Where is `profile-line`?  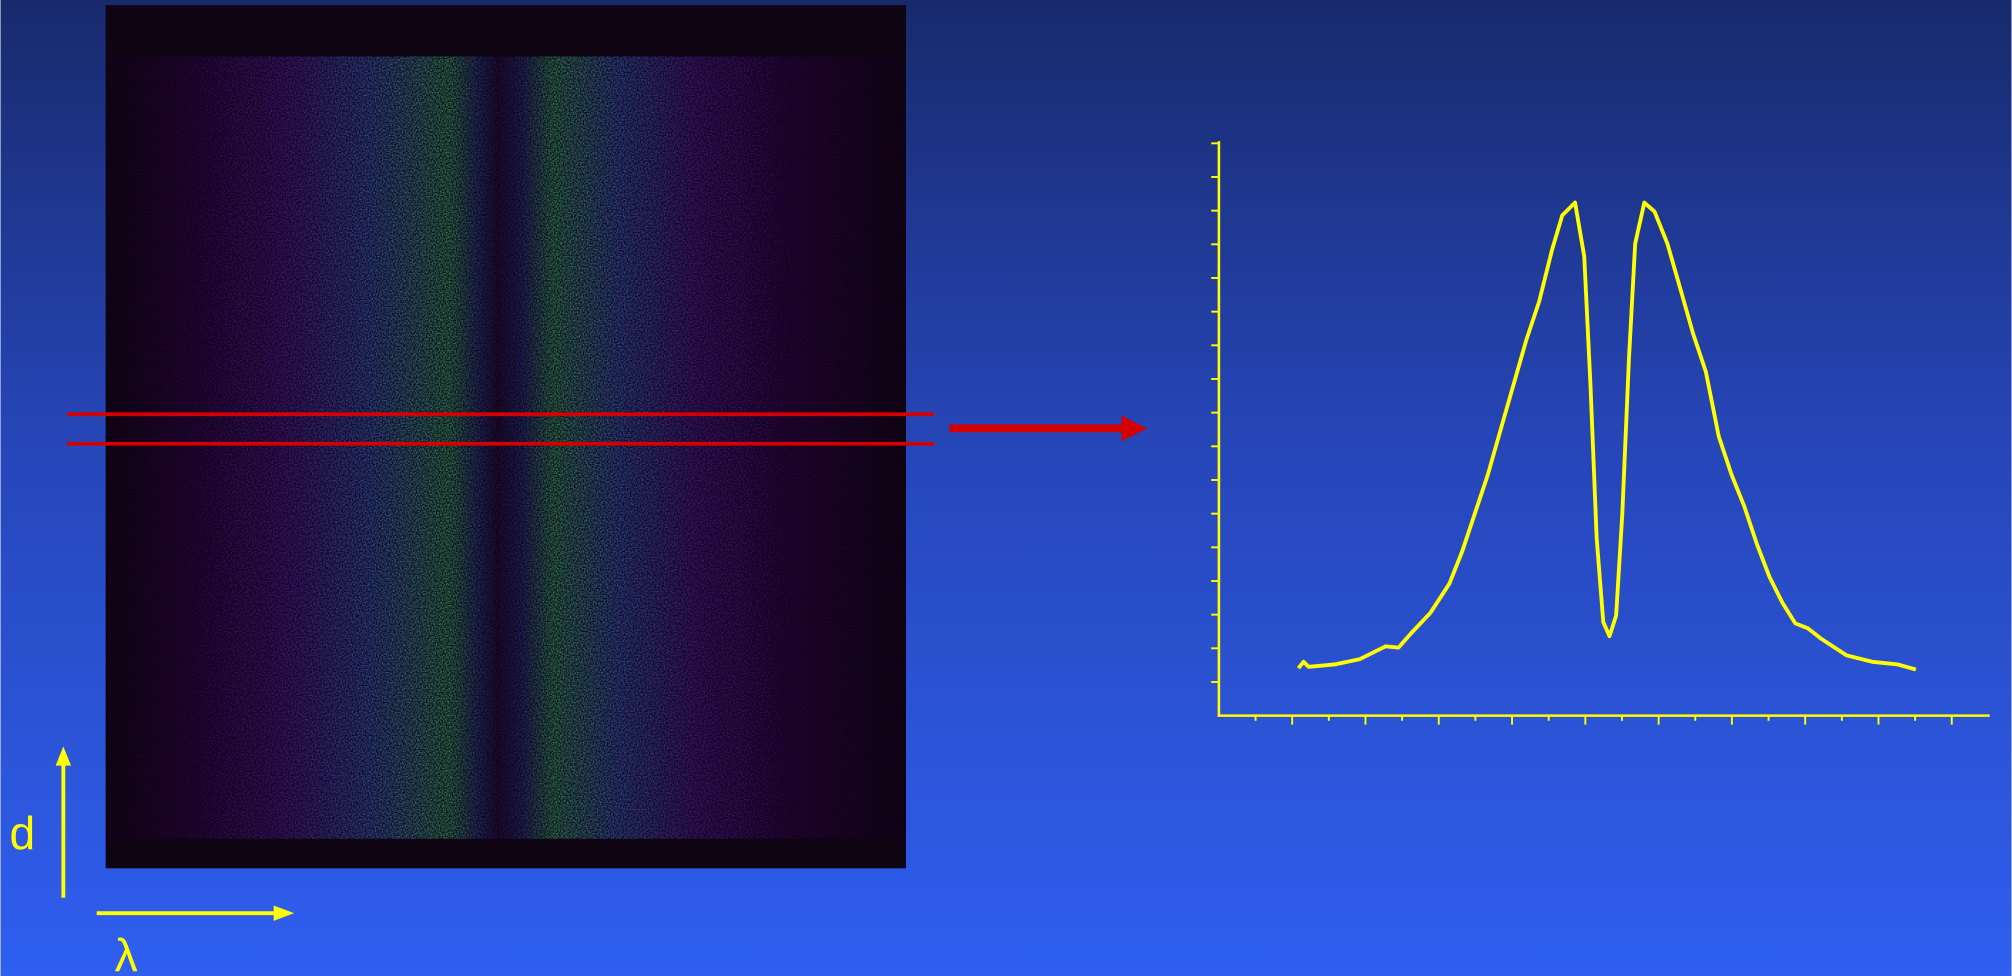 profile-line is located at coordinates (1606, 436).